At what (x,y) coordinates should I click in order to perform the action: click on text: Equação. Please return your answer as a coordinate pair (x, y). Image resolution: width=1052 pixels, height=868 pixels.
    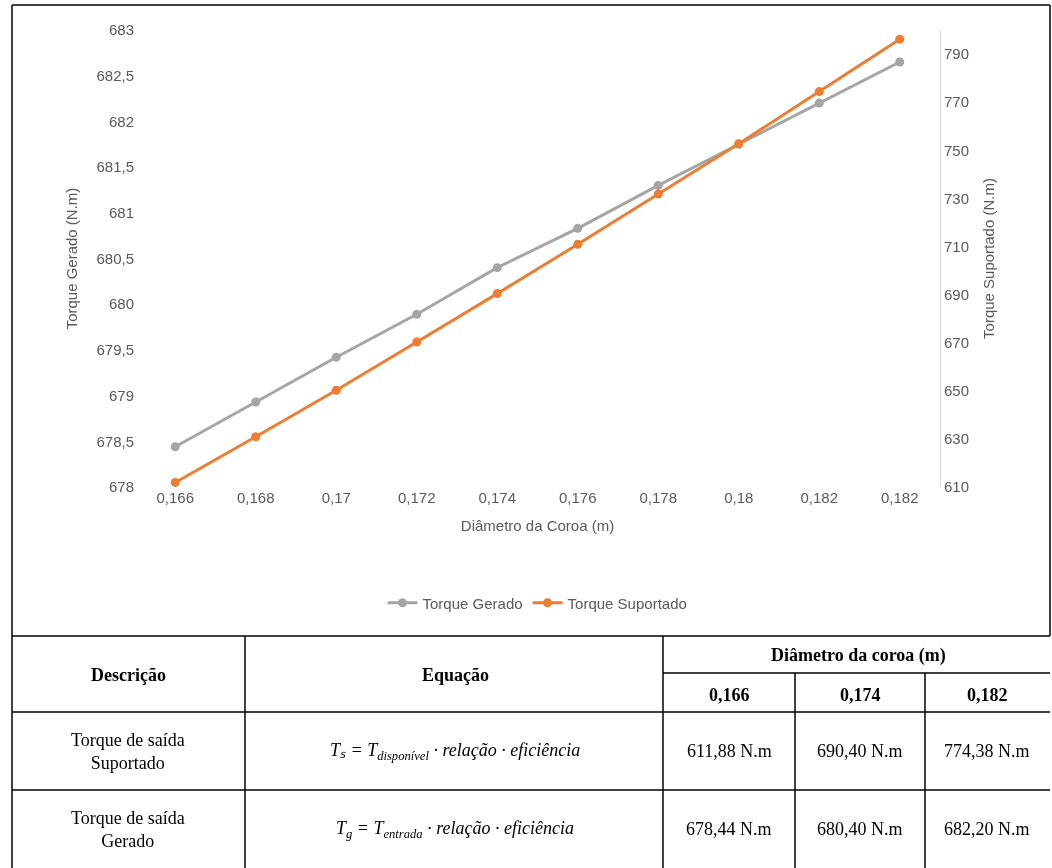
    Looking at the image, I should click on (456, 675).